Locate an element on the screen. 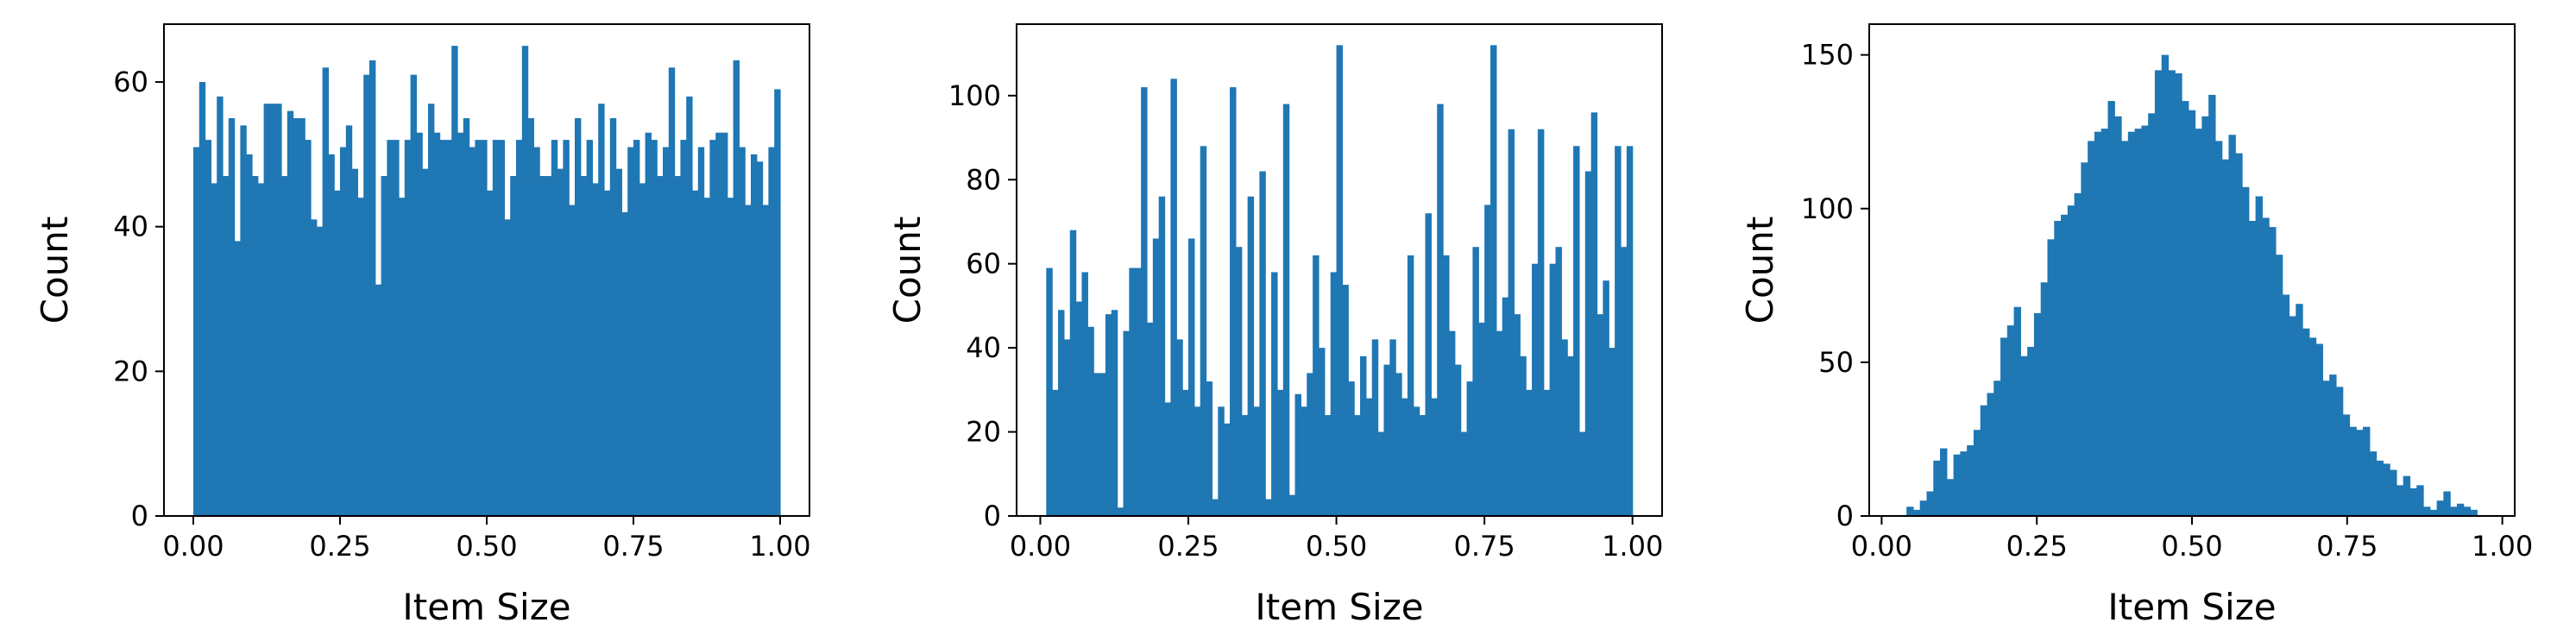 The height and width of the screenshot is (629, 2576). y-tick-label: 100 is located at coordinates (974, 95).